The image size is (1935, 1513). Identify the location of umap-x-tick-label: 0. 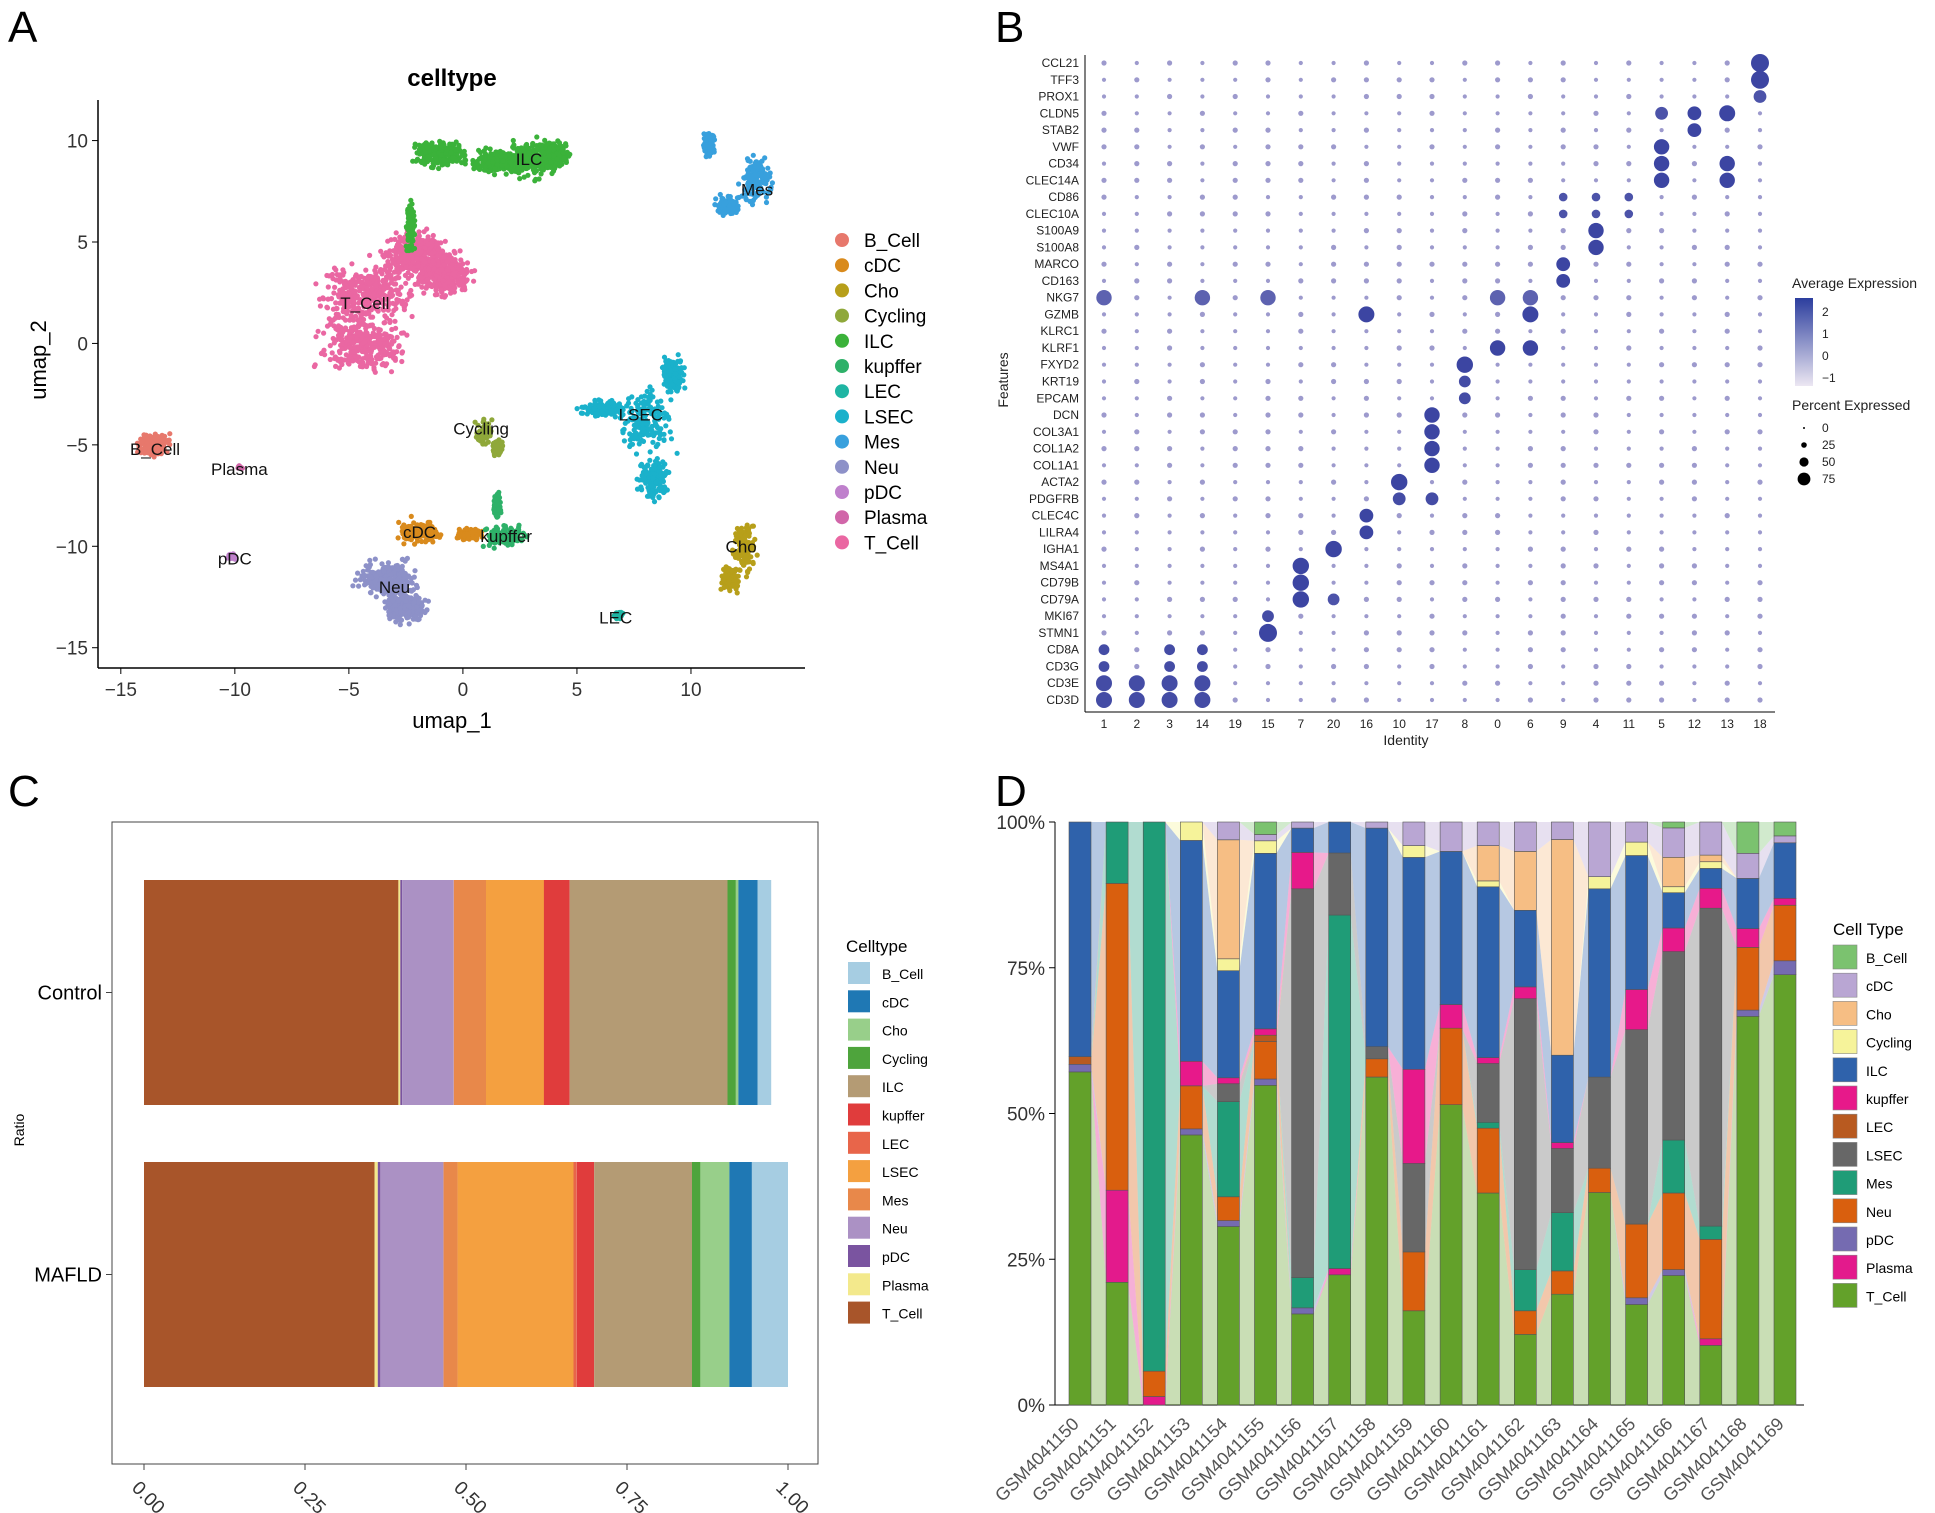
(463, 690).